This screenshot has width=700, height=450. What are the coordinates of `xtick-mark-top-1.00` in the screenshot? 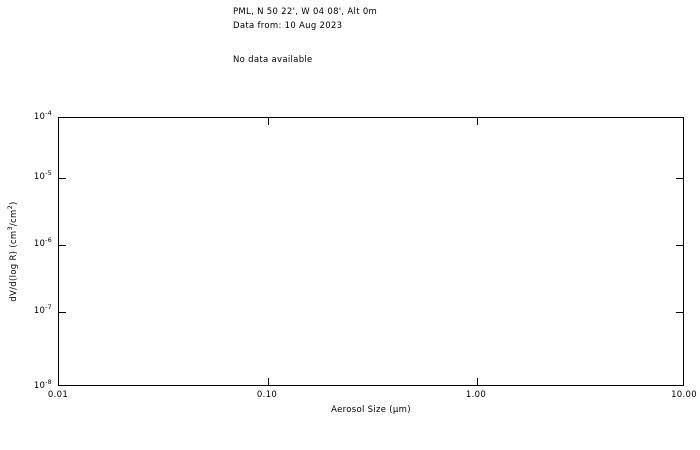 It's located at (477, 121).